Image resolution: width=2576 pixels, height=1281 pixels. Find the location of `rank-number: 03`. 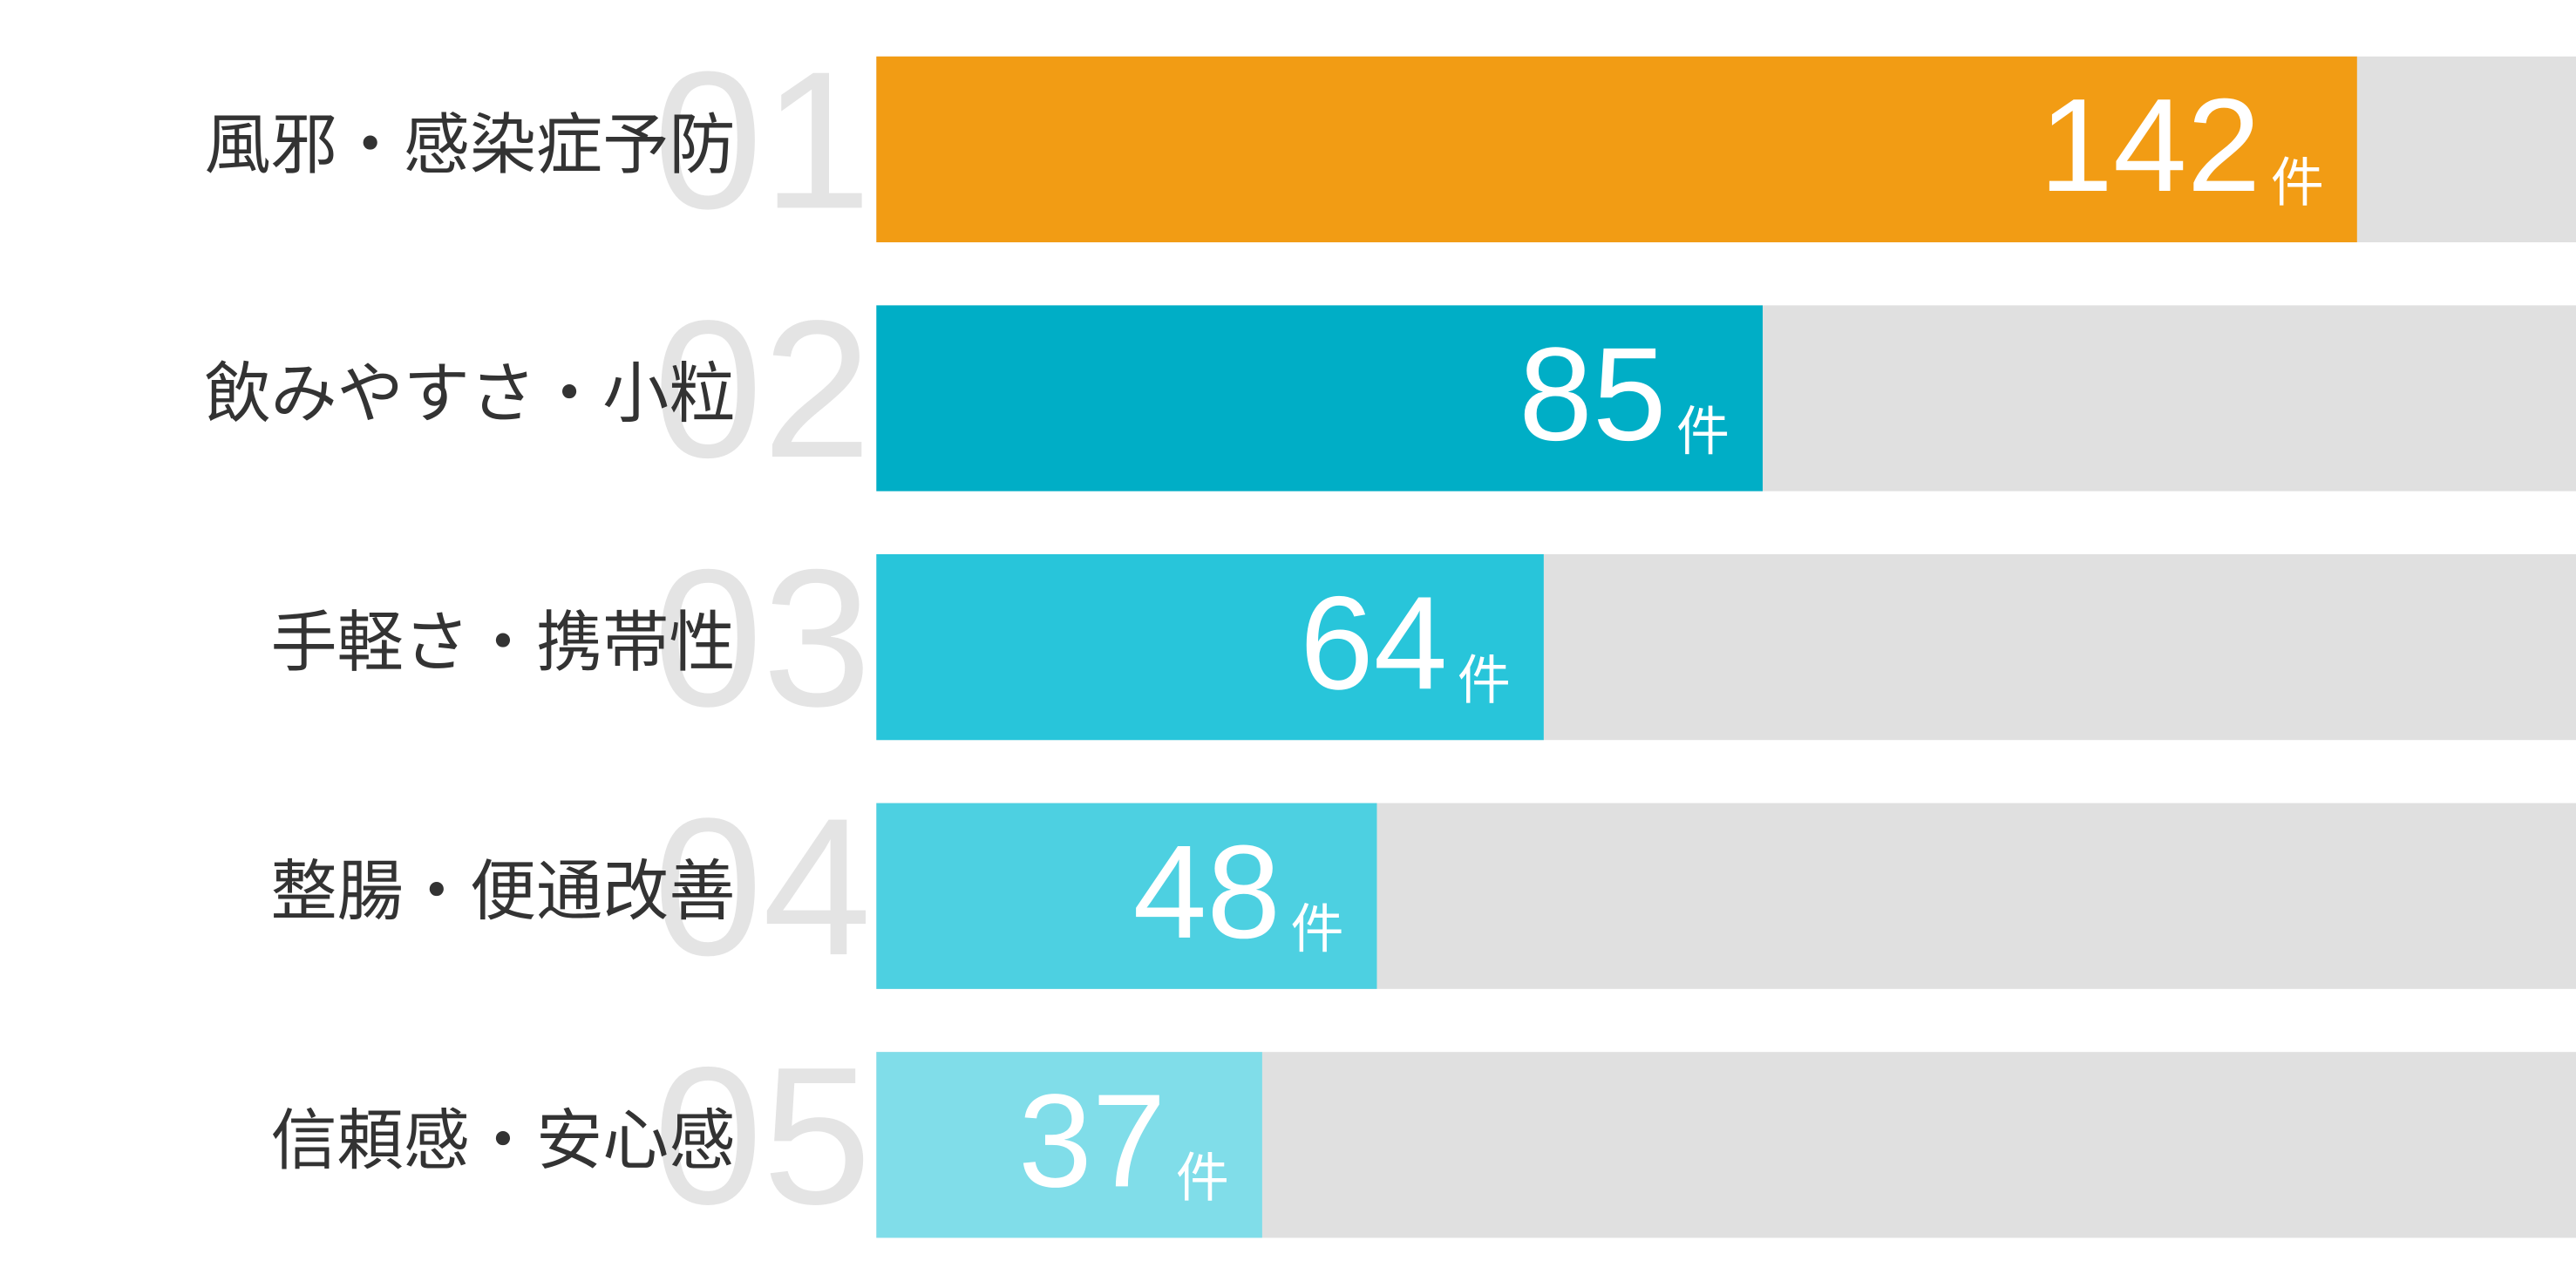

rank-number: 03 is located at coordinates (763, 638).